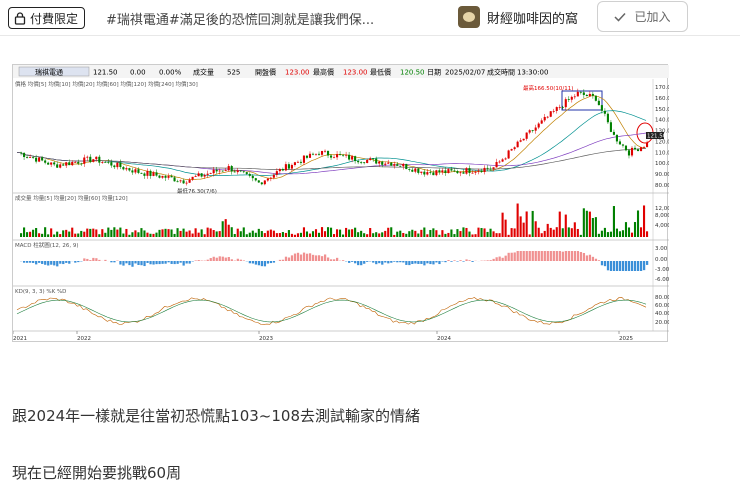 The width and height of the screenshot is (740, 489). I want to click on paragraph-1: 跟2024年一樣就是往當初恐慌點103~108去測試輸家的情緒, so click(216, 416).